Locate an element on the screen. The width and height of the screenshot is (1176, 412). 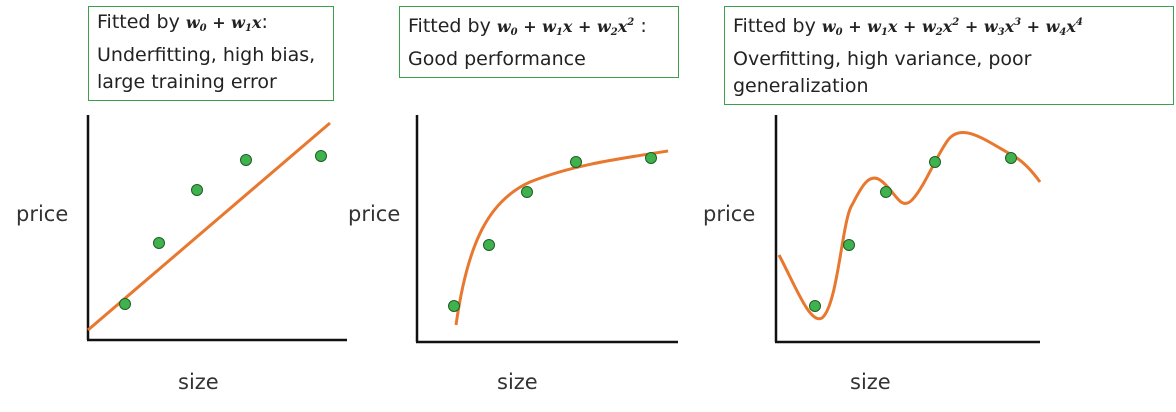
description-line-2: generalization is located at coordinates (801, 86).